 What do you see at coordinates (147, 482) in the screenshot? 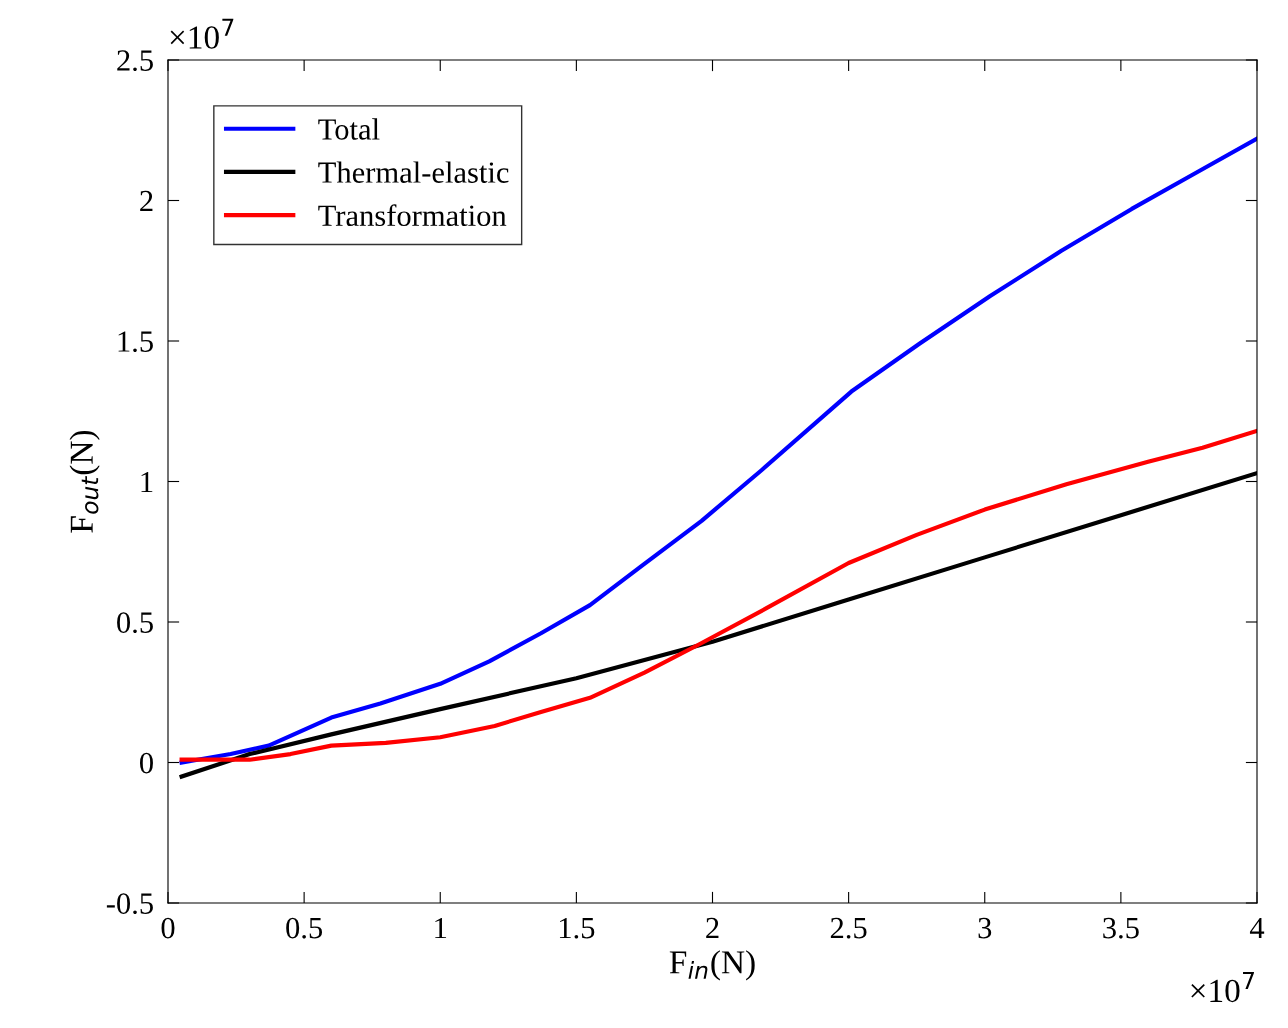
I see `y-tick-label: 1` at bounding box center [147, 482].